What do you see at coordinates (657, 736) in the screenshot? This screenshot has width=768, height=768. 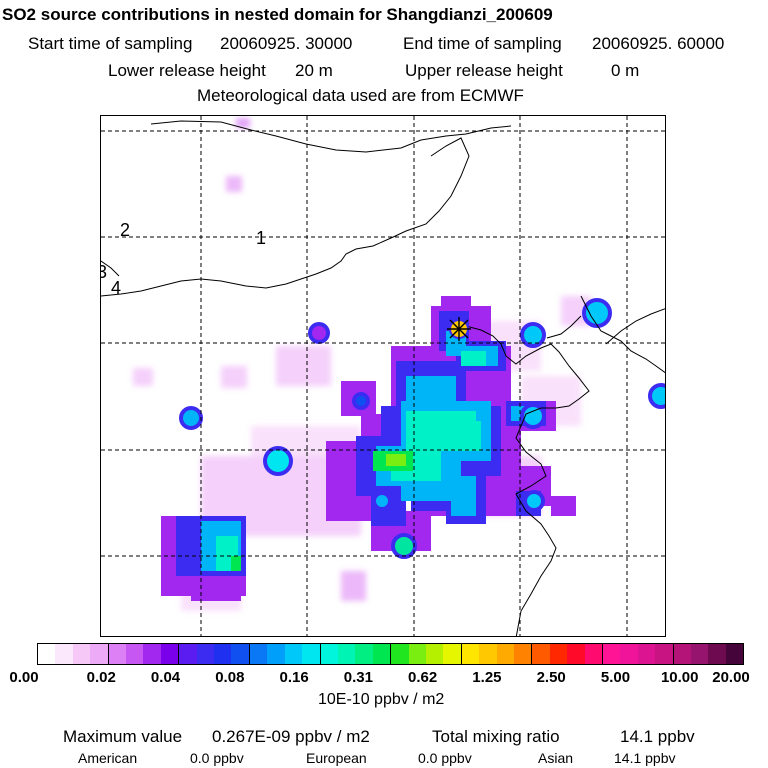 I see `total-mixing-value: 14.1 ppbv` at bounding box center [657, 736].